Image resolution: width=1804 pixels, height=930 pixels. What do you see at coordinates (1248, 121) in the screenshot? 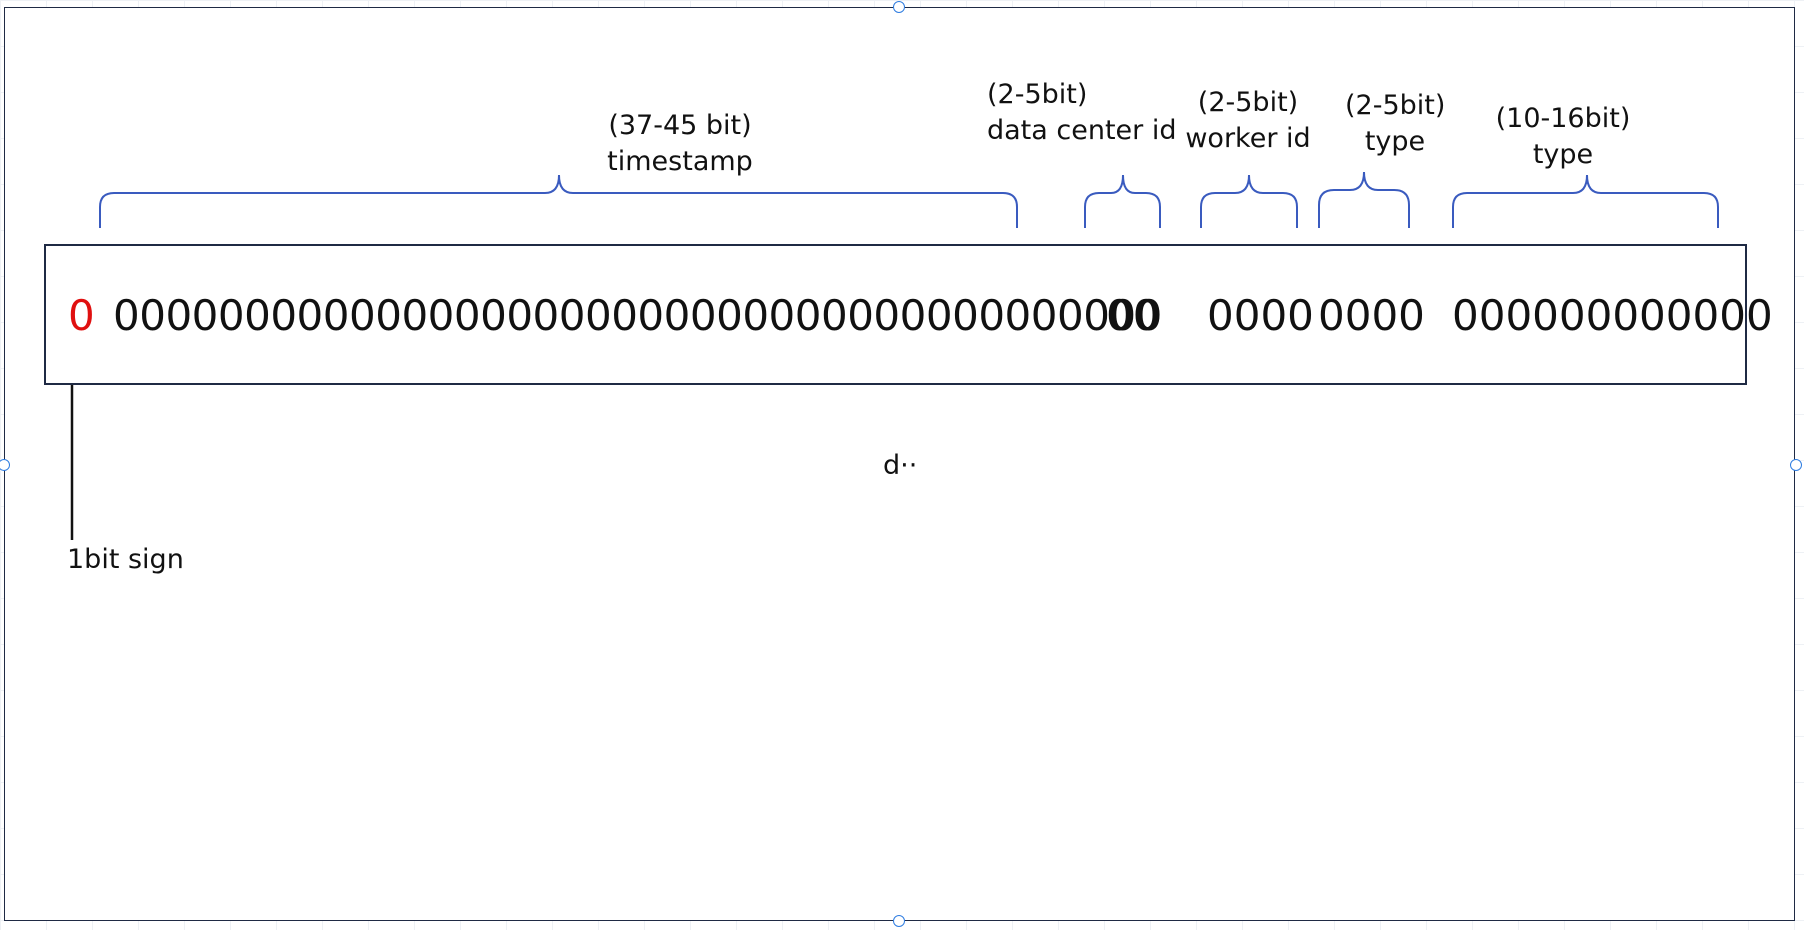
I see `worker-id-label: (2-5bit) worker id` at bounding box center [1248, 121].